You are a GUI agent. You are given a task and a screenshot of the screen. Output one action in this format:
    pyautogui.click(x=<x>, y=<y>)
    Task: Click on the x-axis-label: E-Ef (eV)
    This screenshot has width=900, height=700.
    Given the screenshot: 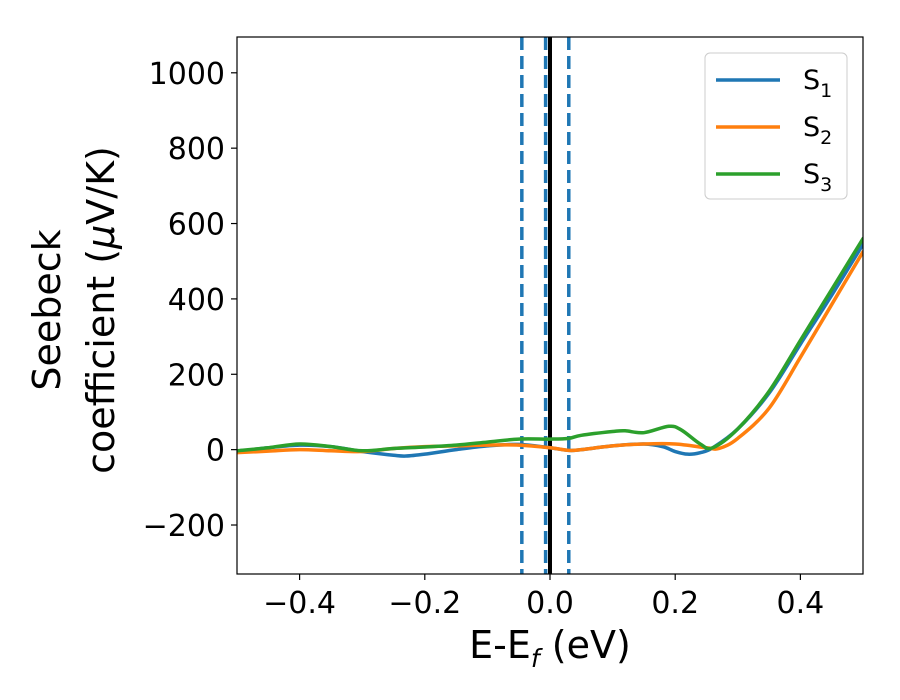 What is the action you would take?
    pyautogui.click(x=550, y=648)
    